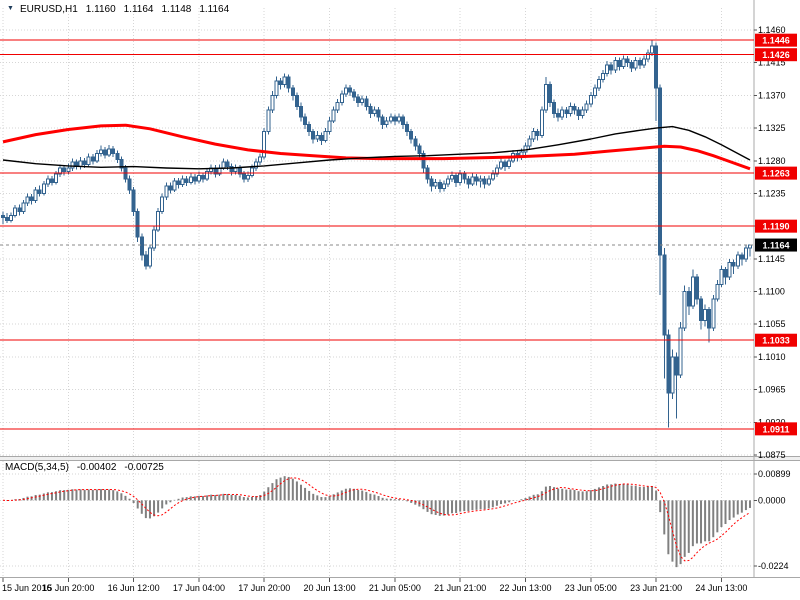 This screenshot has width=800, height=600. What do you see at coordinates (776, 55) in the screenshot?
I see `svg-text: 1.1426` at bounding box center [776, 55].